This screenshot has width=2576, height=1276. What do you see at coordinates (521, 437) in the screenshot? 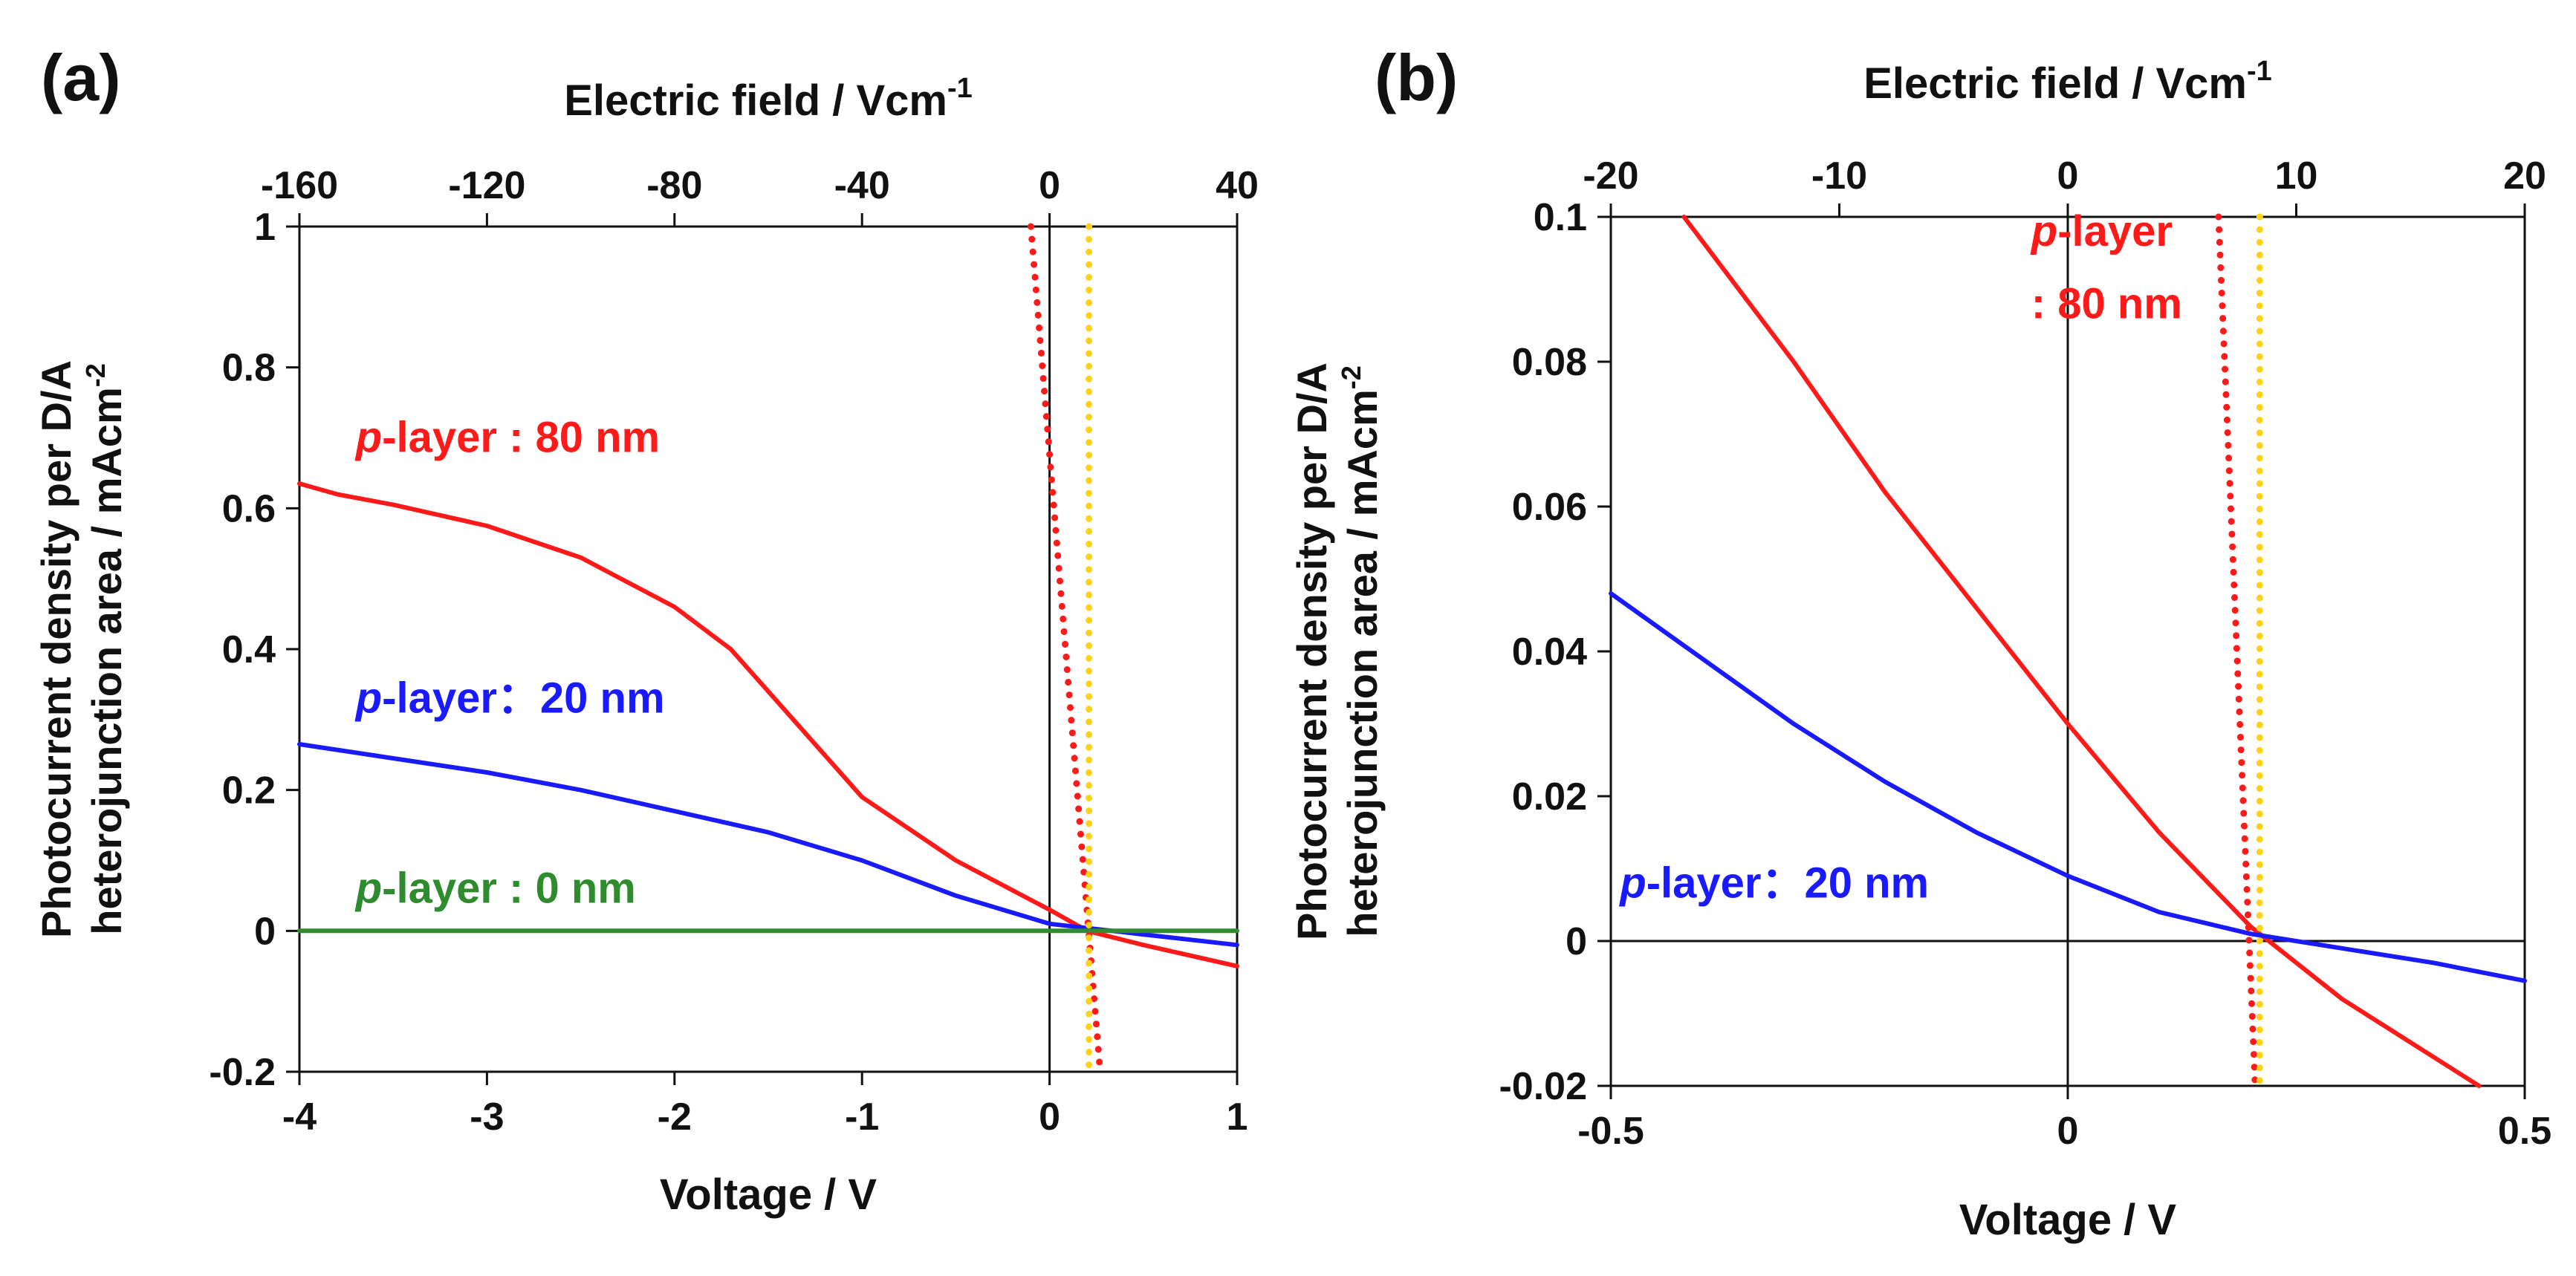
I see `annotation-text: -layer : 80 nm` at bounding box center [521, 437].